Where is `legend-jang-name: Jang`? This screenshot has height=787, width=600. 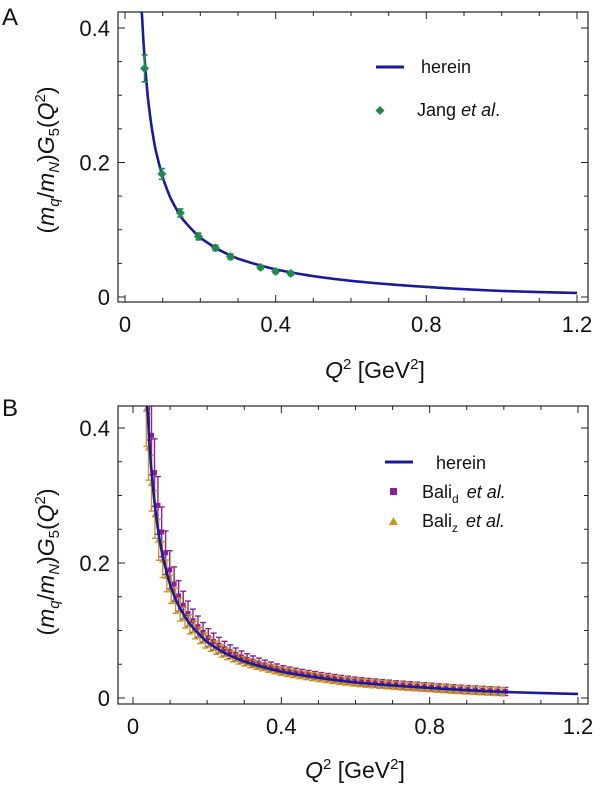
legend-jang-name: Jang is located at coordinates (436, 110).